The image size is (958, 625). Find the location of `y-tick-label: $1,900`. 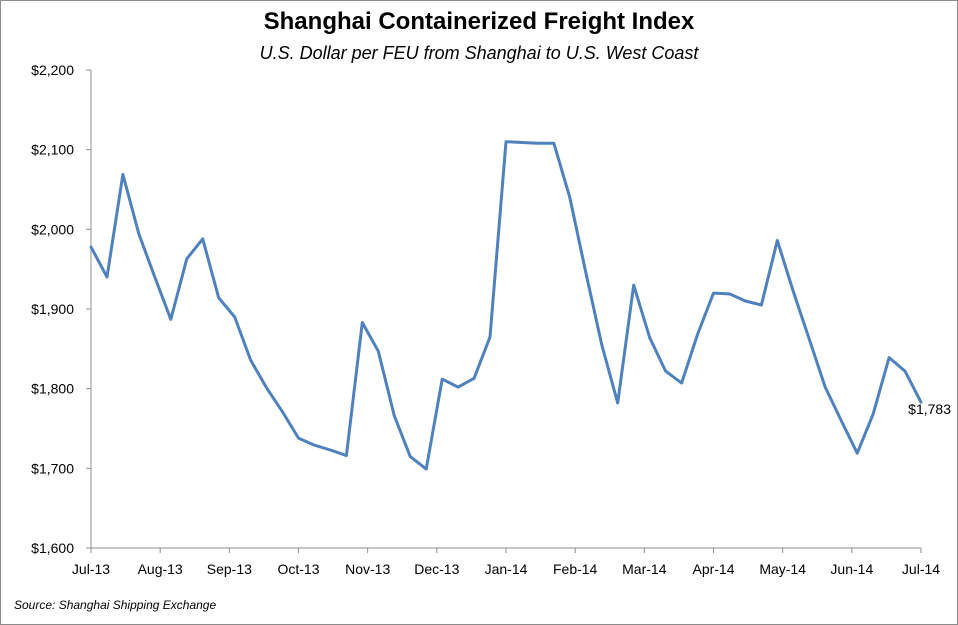

y-tick-label: $1,900 is located at coordinates (52, 309).